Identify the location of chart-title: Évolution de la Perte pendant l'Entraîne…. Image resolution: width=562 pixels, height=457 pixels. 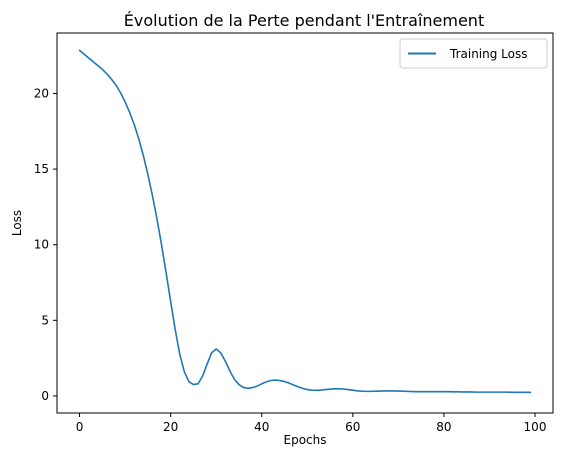
(304, 20).